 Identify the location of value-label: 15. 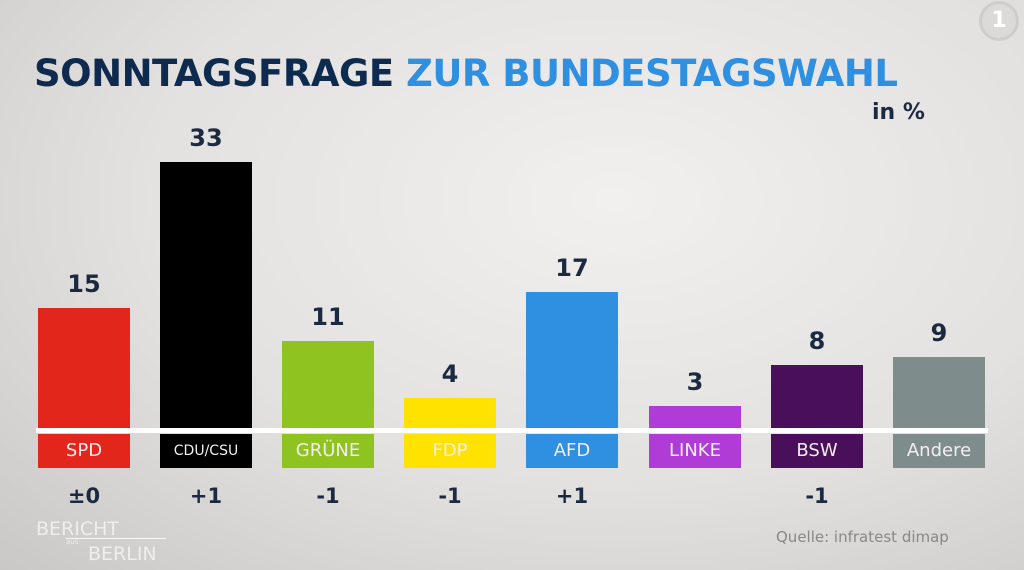
(84, 284).